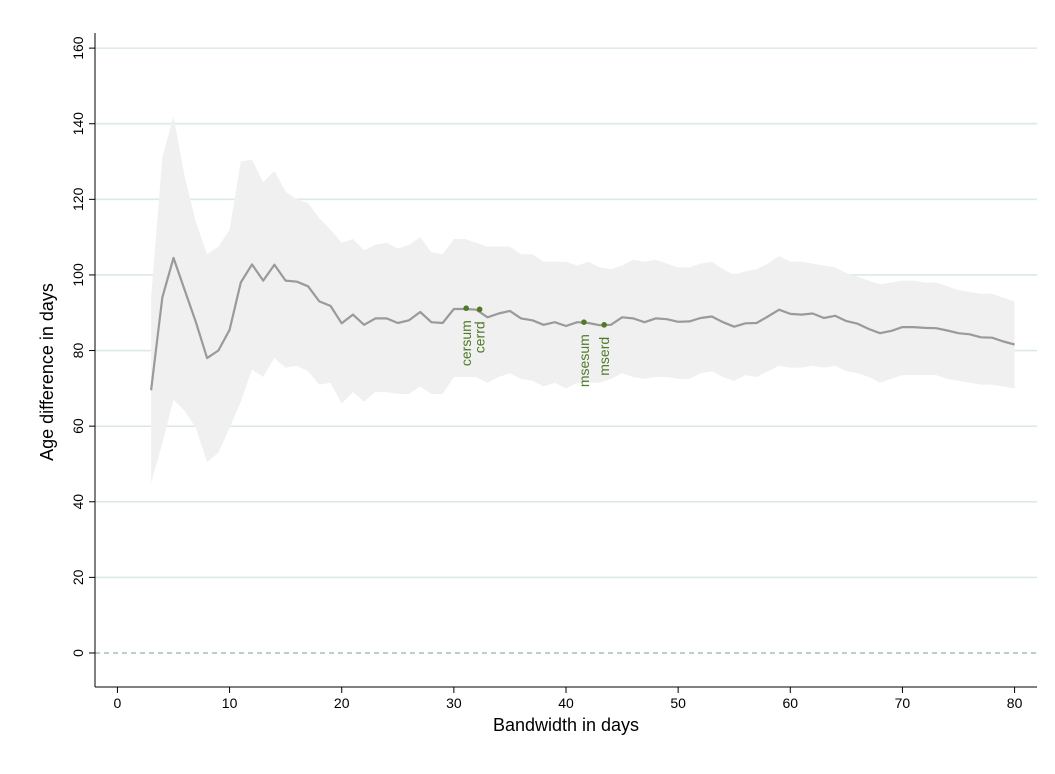 This screenshot has height=774, width=1055. Describe the element at coordinates (118, 703) in the screenshot. I see `x-tick-label-0: 0` at that location.